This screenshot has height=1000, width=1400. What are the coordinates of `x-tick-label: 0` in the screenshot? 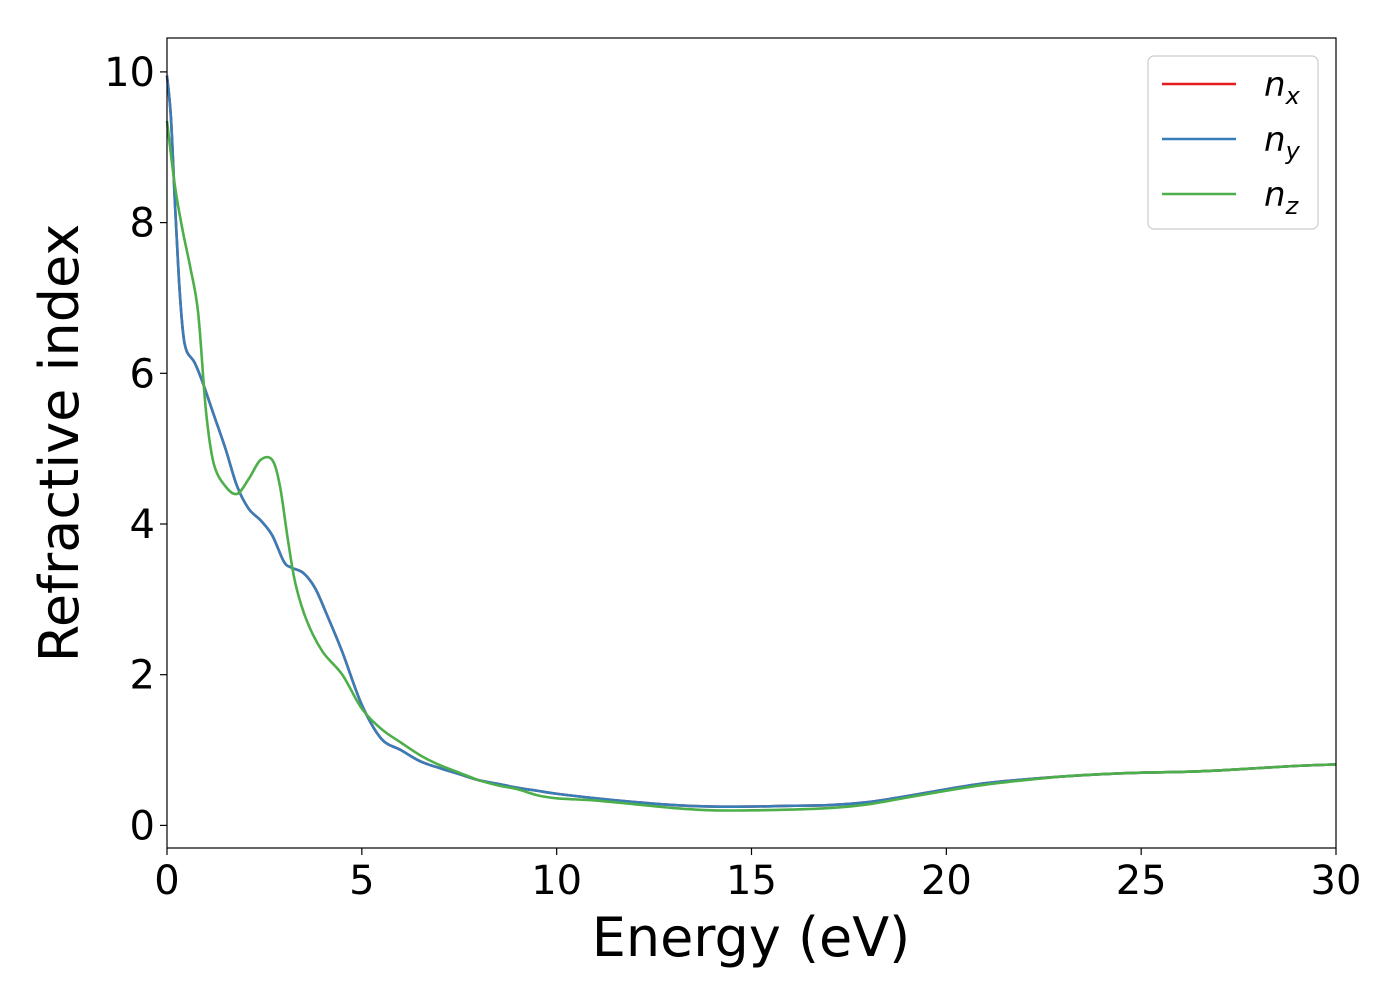 It's located at (166, 881).